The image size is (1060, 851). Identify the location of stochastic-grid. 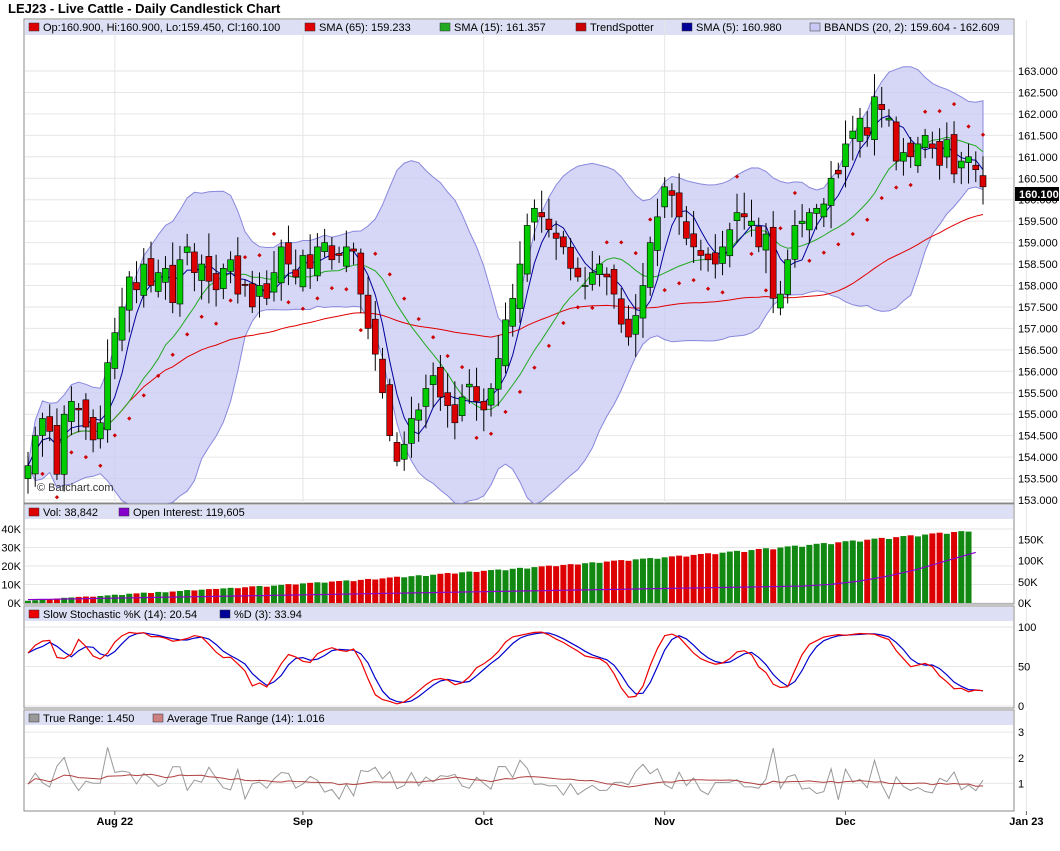
(519, 666).